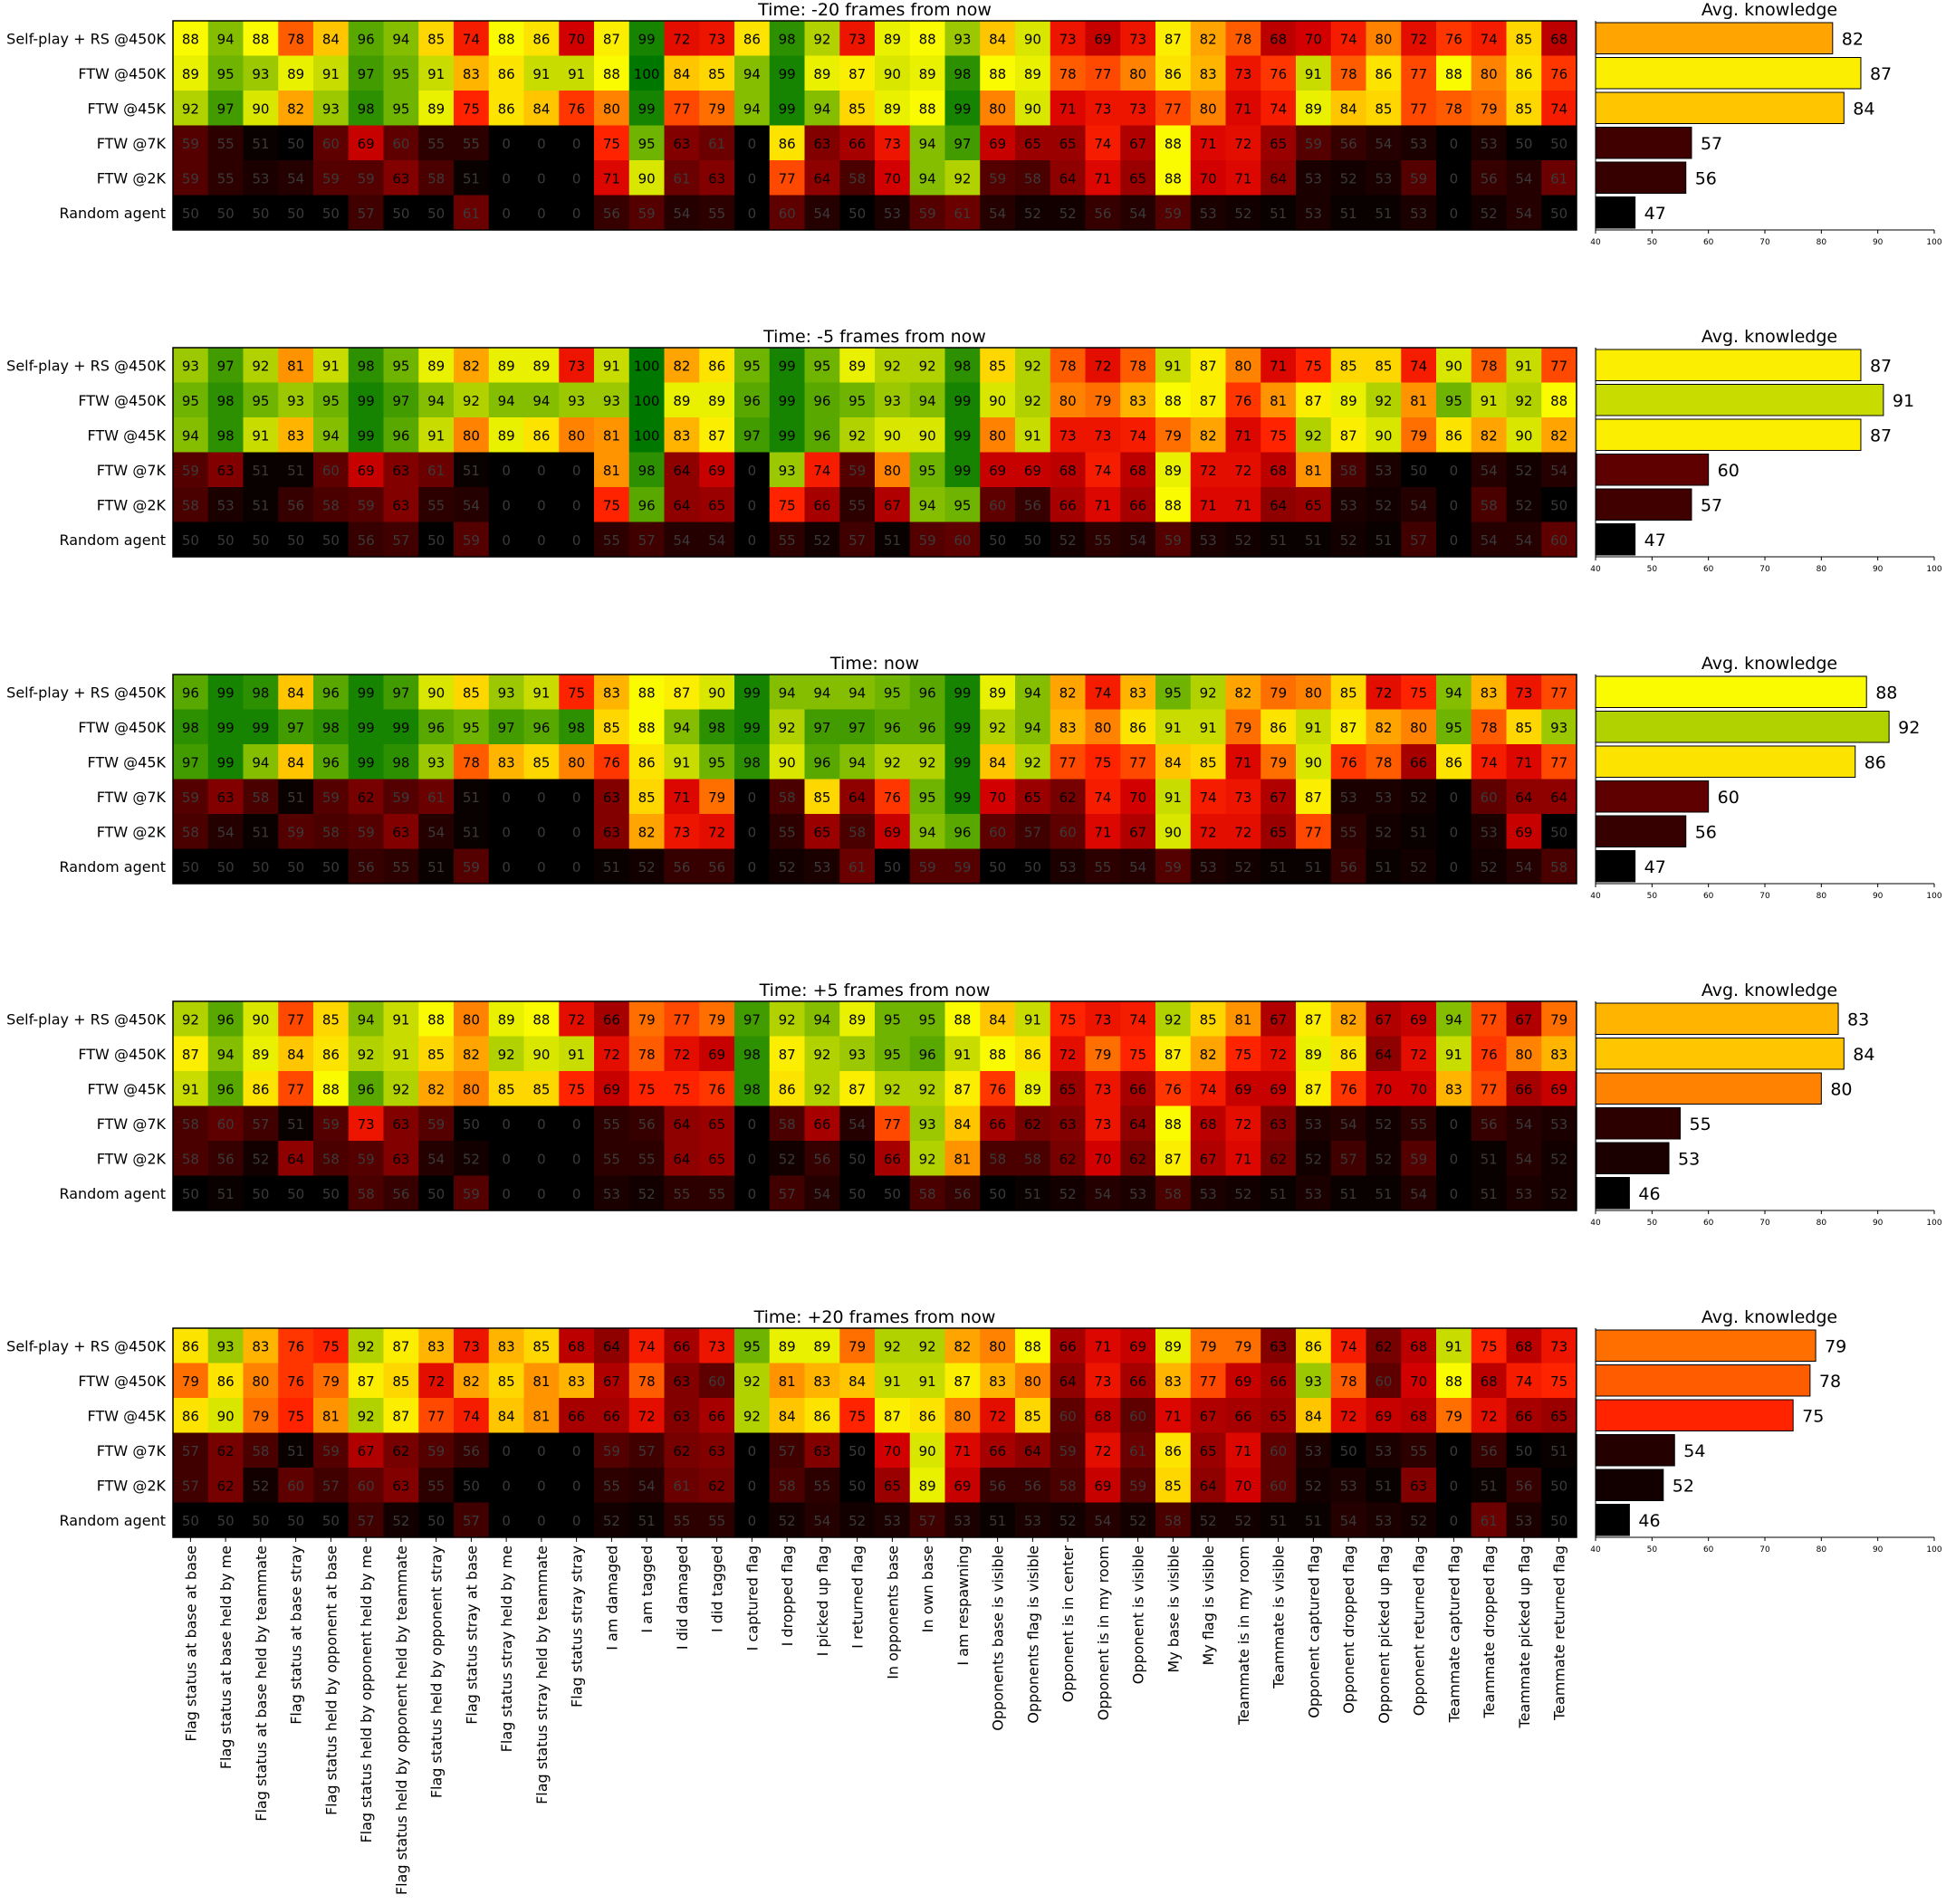 The height and width of the screenshot is (1904, 1946). I want to click on cell-value-label: 78, so click(647, 1055).